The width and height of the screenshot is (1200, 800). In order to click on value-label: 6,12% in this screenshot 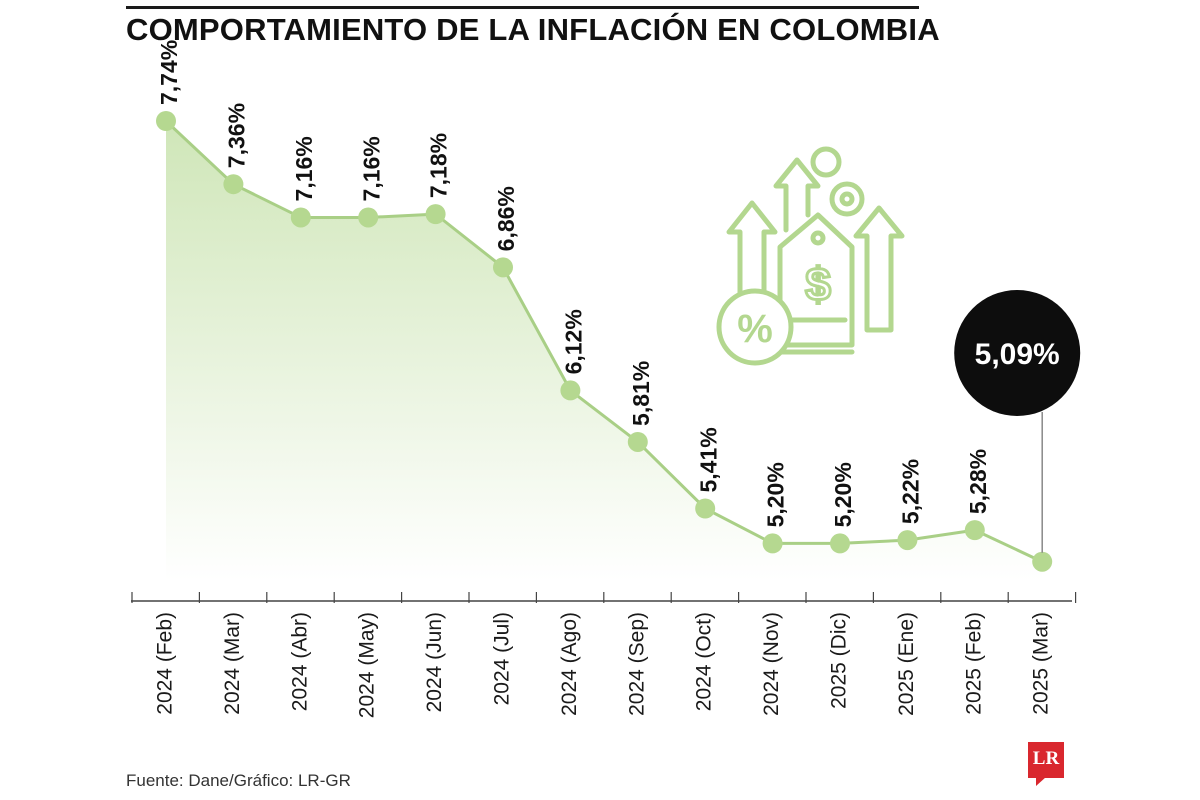, I will do `click(573, 341)`.